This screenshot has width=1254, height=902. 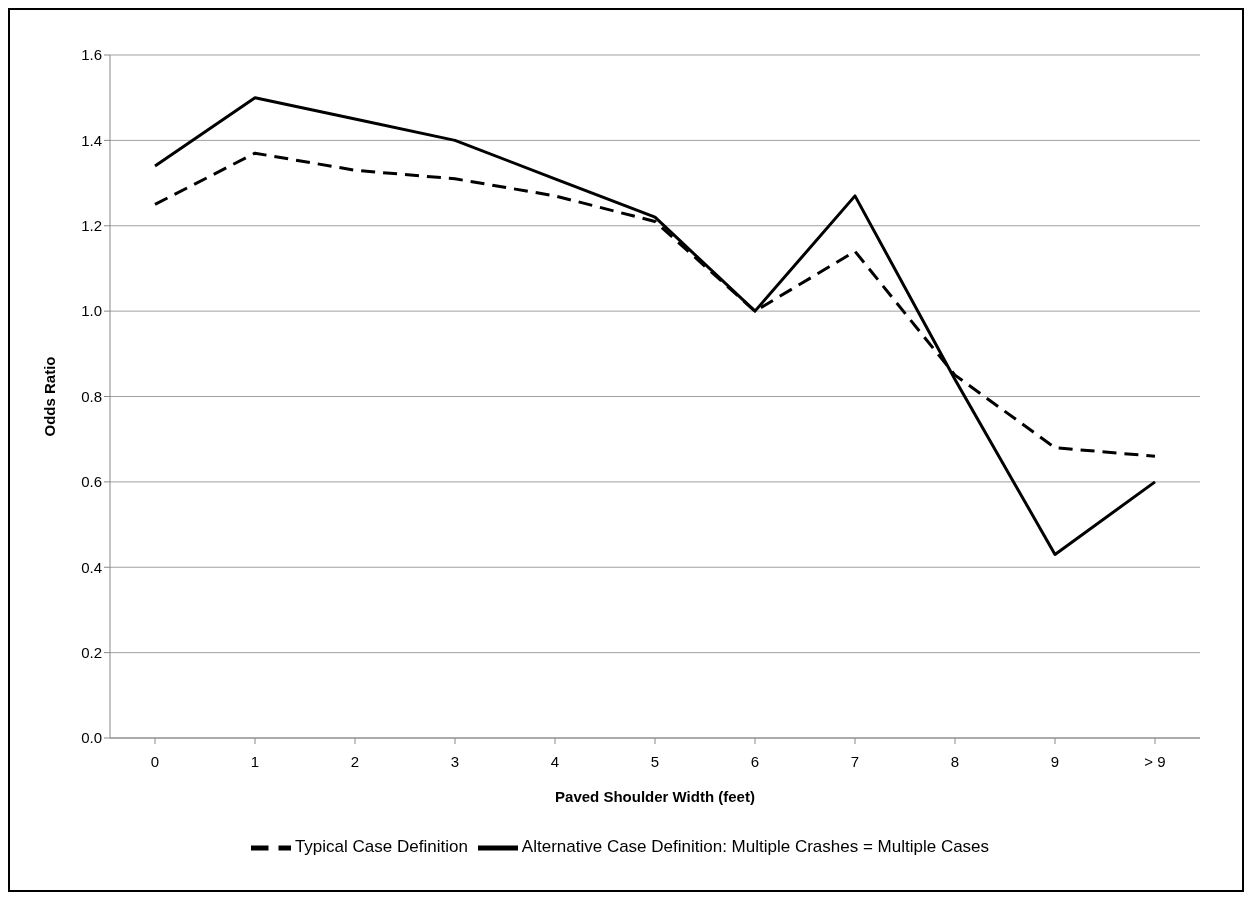 I want to click on x-tick-label: 4, so click(x=555, y=761).